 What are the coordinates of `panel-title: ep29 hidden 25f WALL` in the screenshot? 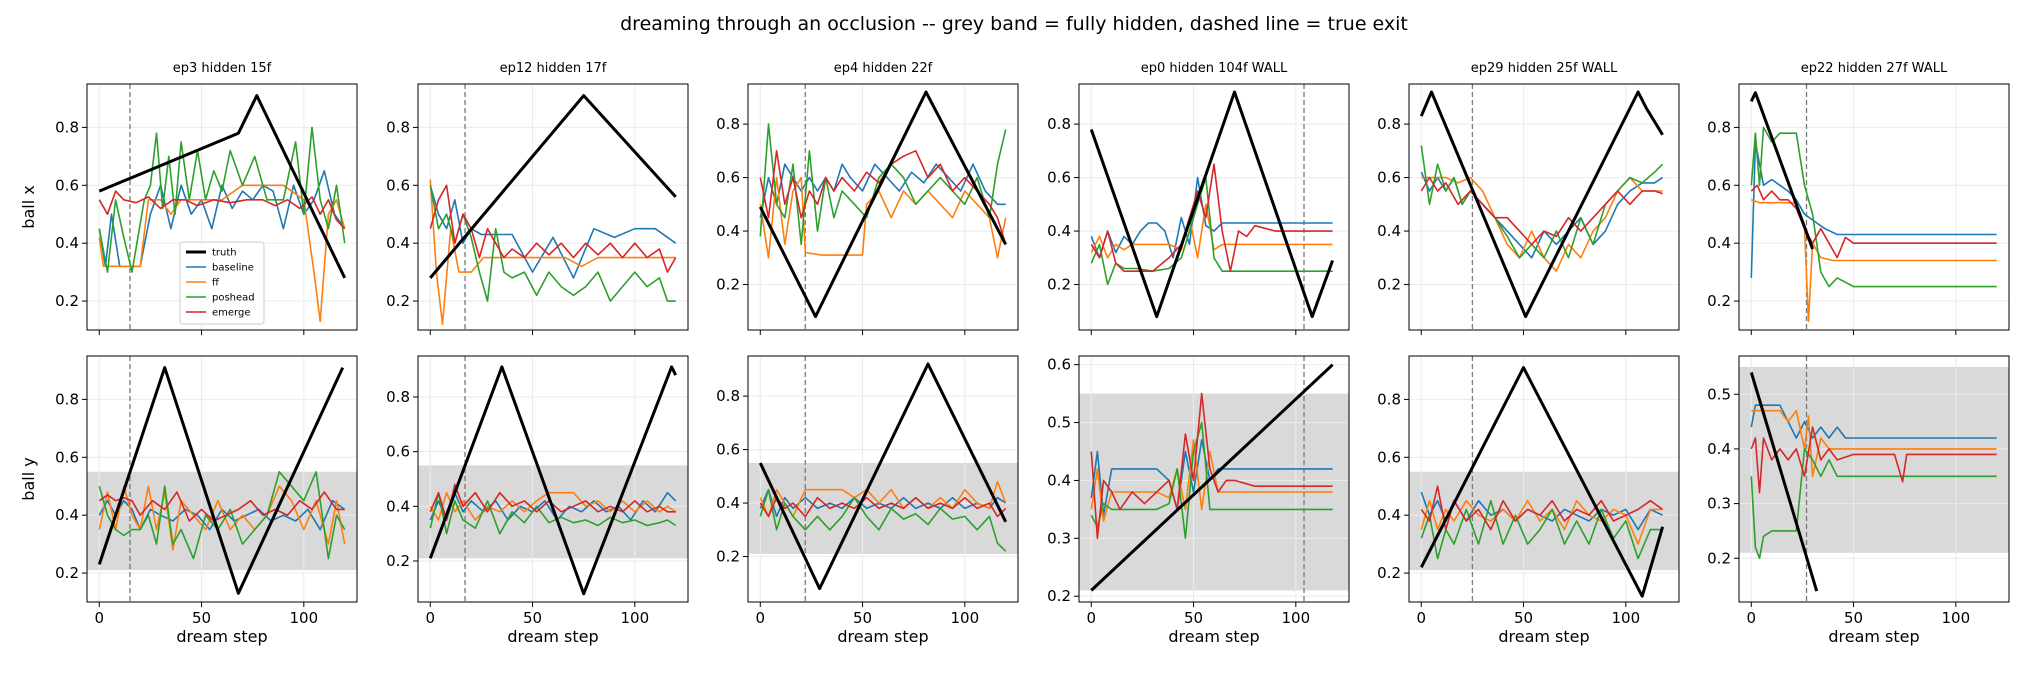 It's located at (1544, 68).